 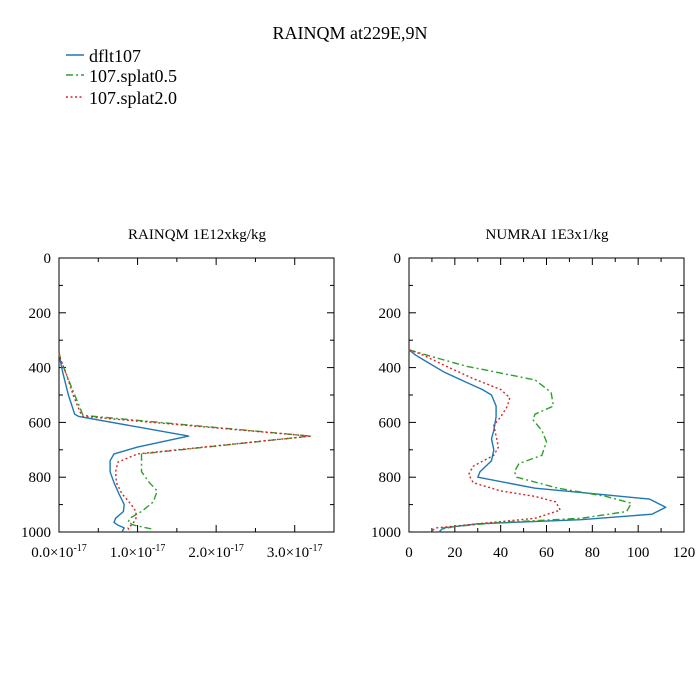 I want to click on legend-label-dflt107: dflt107, so click(x=115, y=56).